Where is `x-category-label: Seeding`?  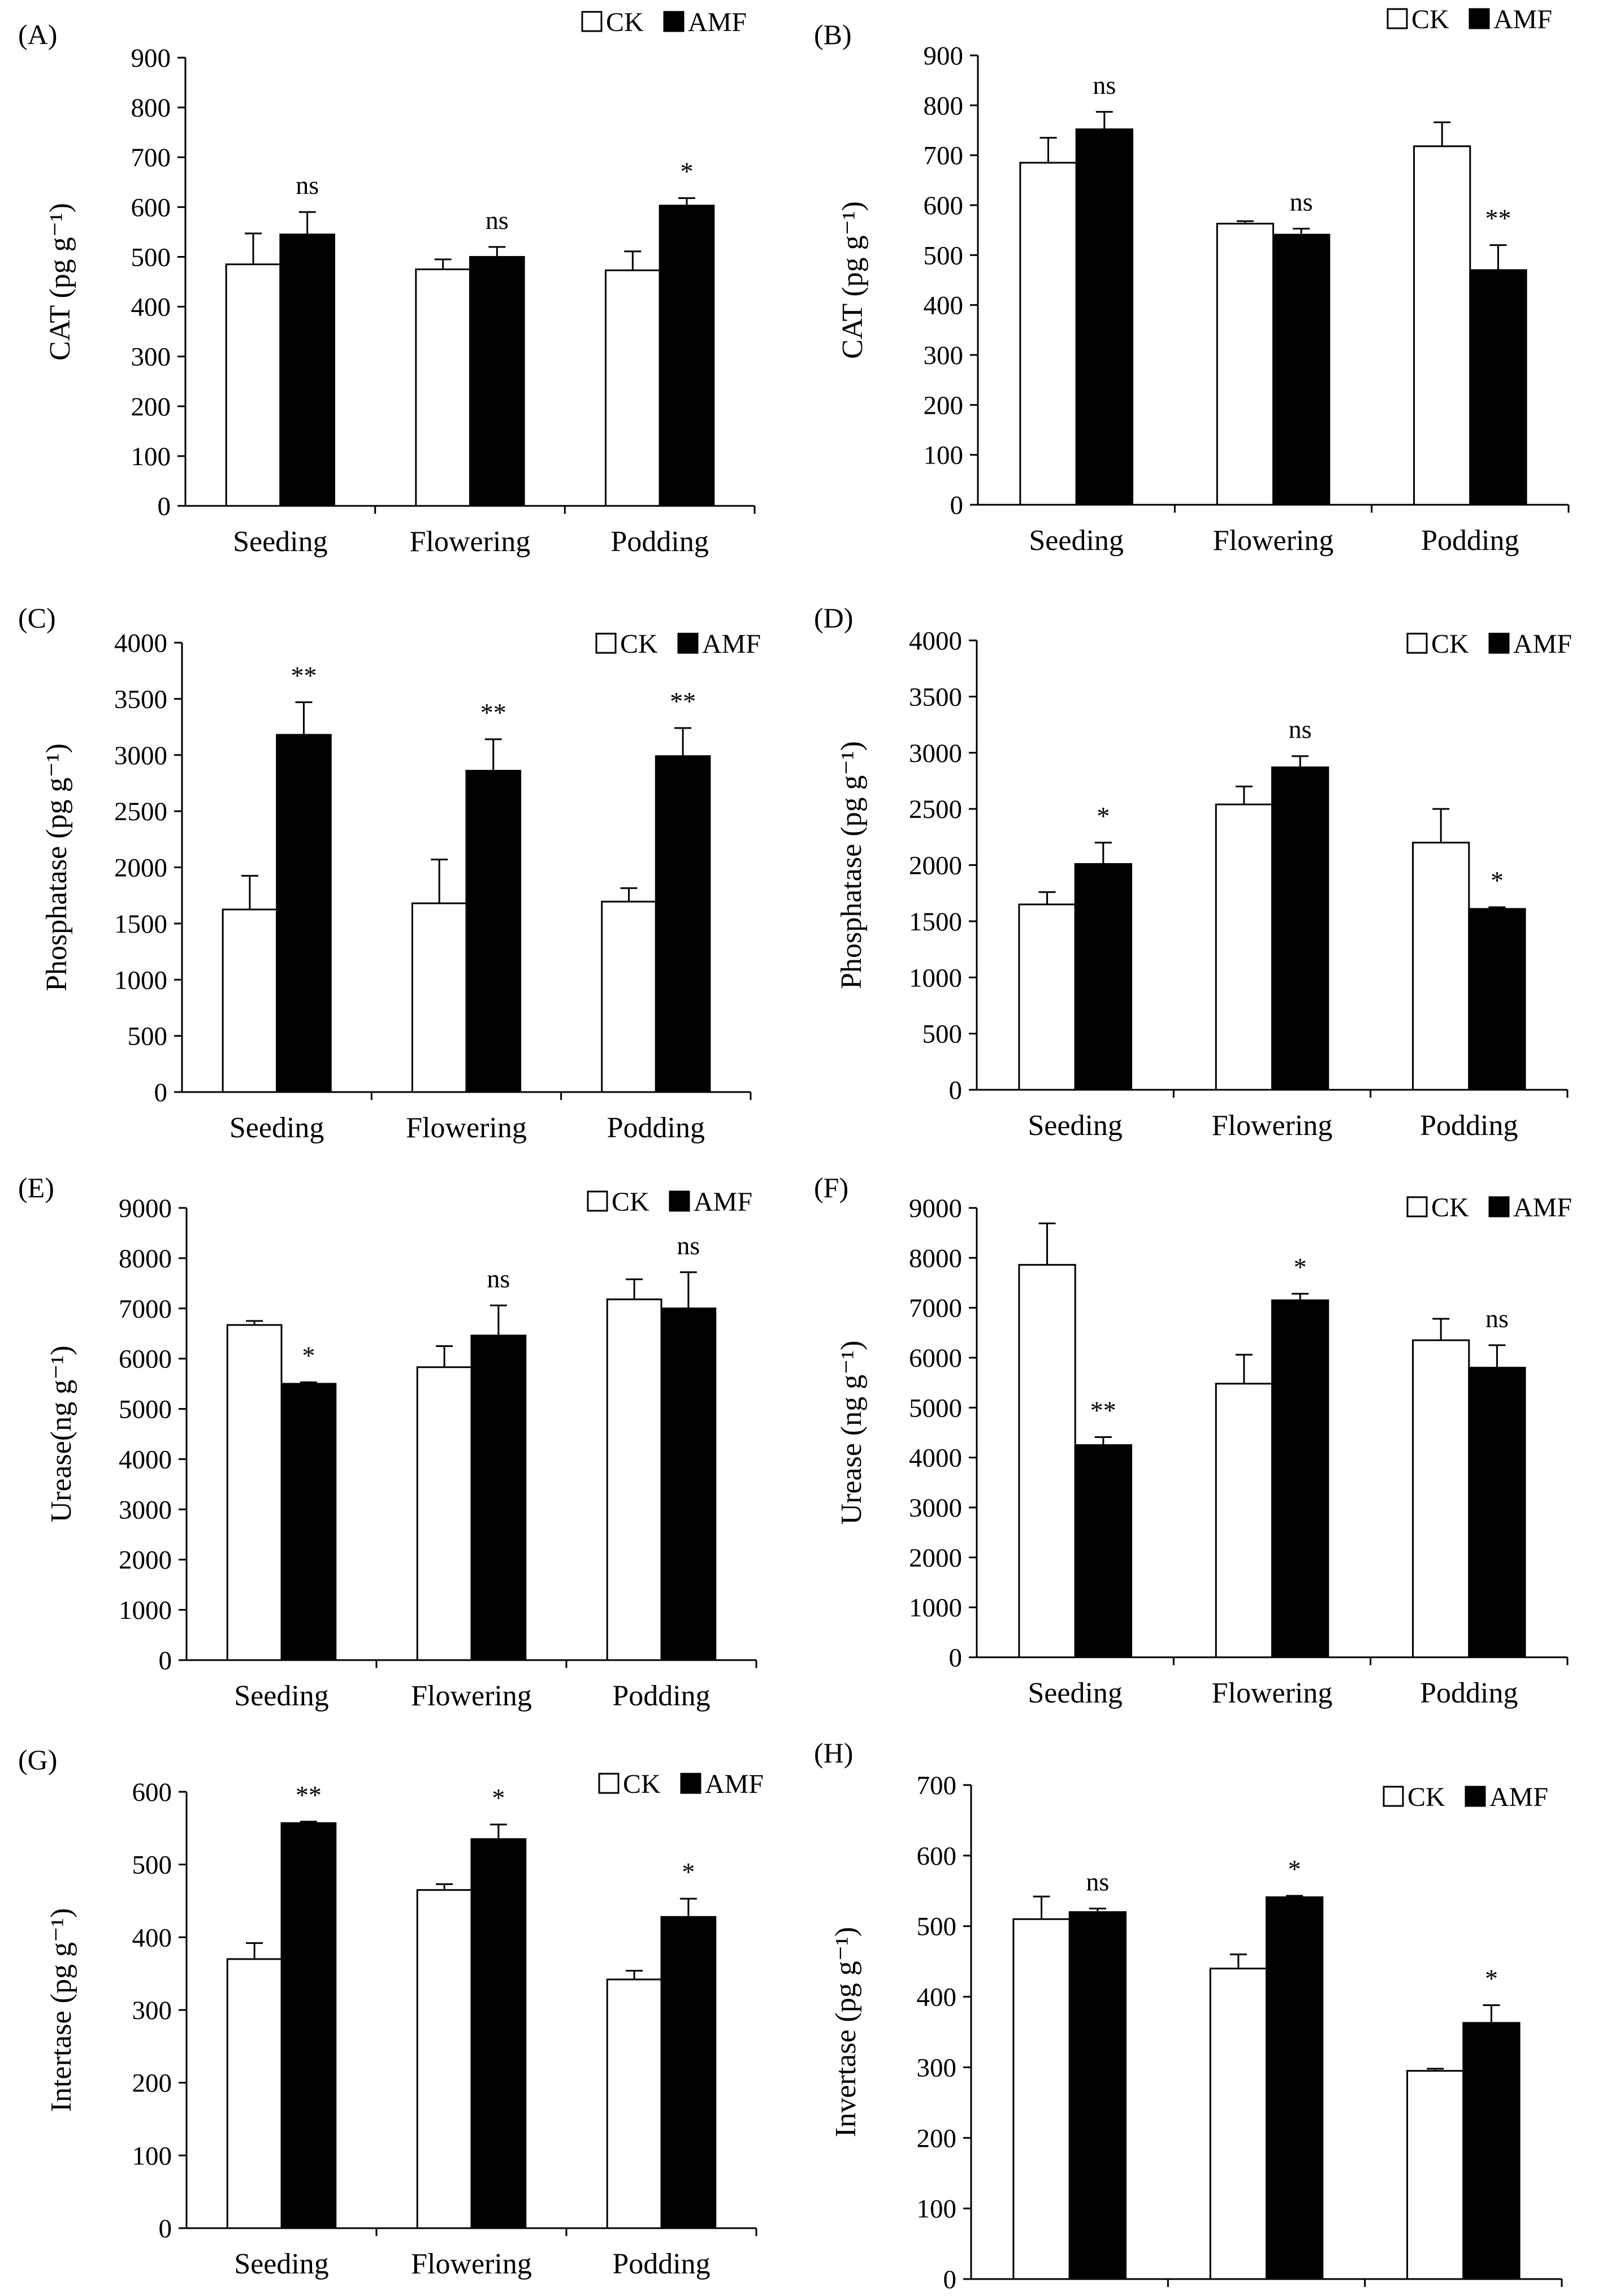 x-category-label: Seeding is located at coordinates (1076, 541).